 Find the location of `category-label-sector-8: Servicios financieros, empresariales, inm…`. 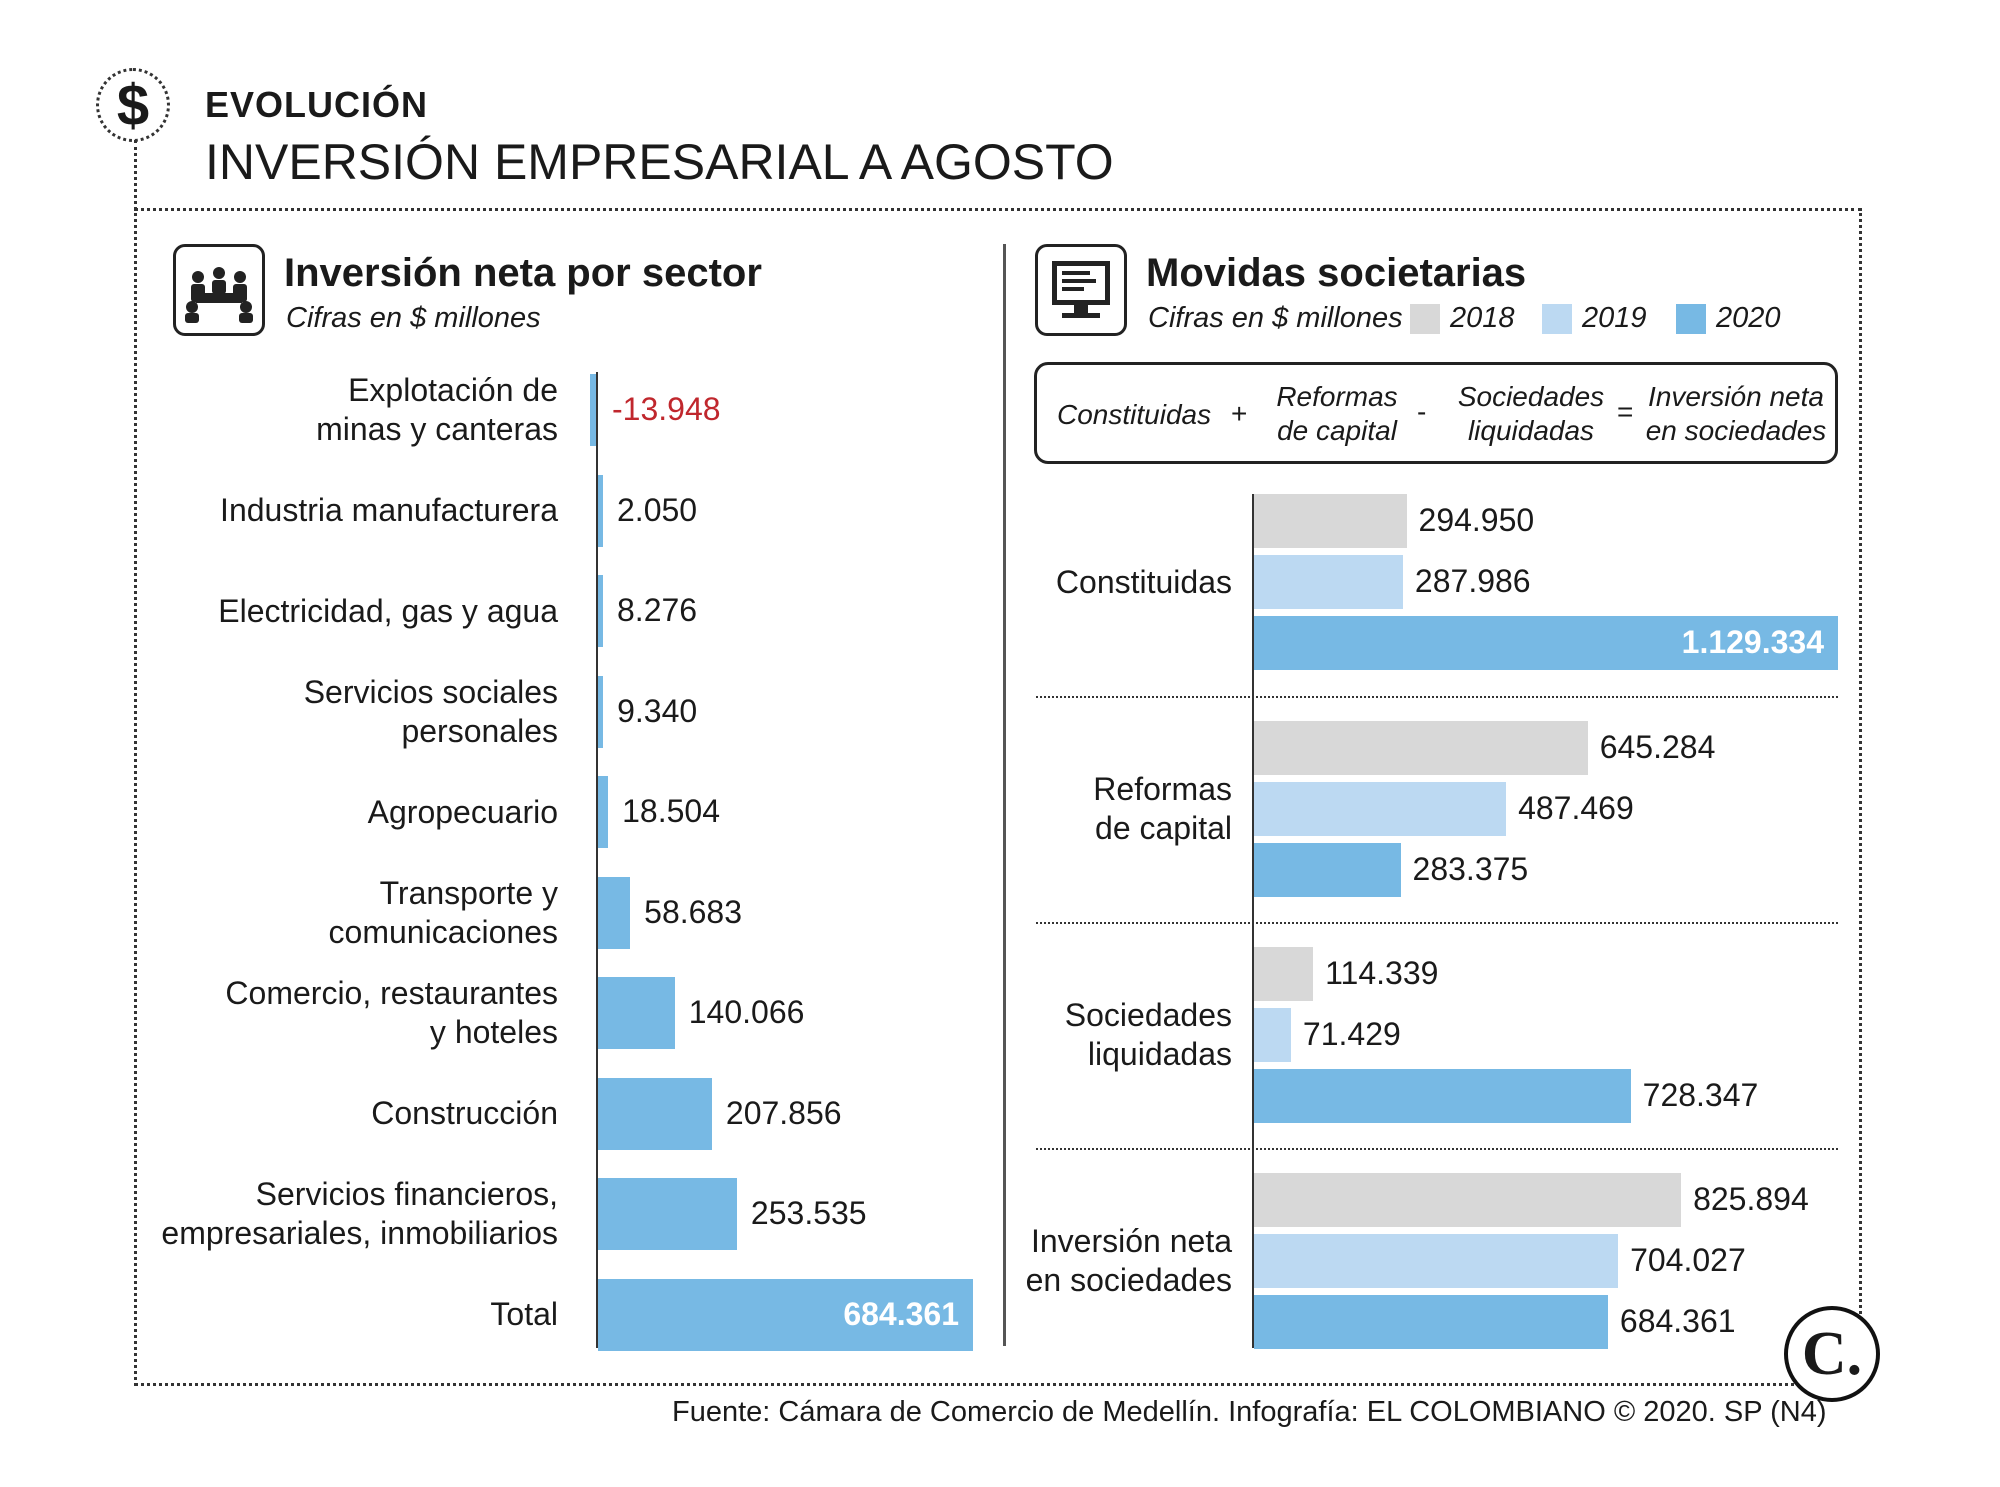

category-label-sector-8: Servicios financieros, empresariales, inm… is located at coordinates (359, 1214).